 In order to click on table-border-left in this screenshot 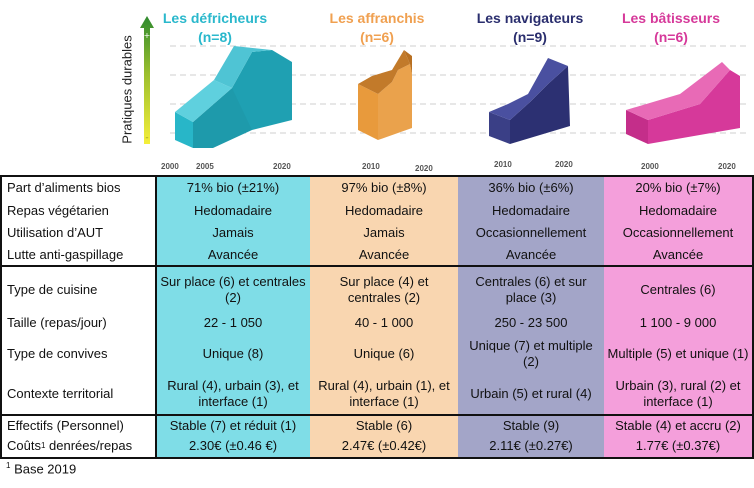, I will do `click(1, 317)`.